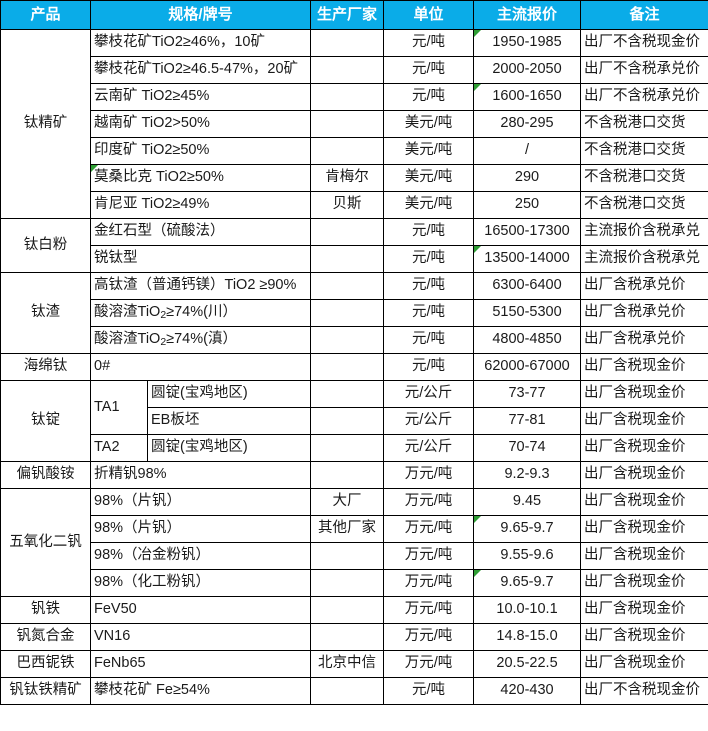 The image size is (708, 731). Describe the element at coordinates (200, 232) in the screenshot. I see `spec-cell: 金红石型（硫酸法）` at that location.